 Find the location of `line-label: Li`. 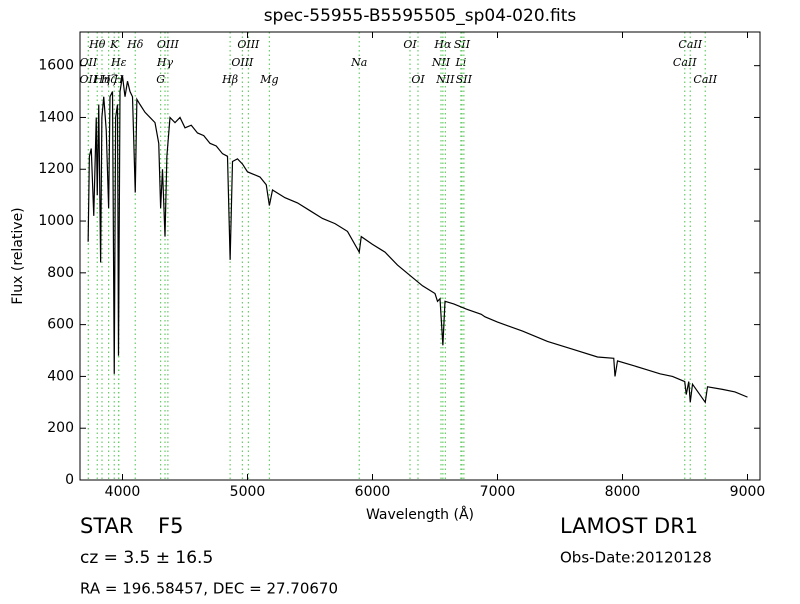

line-label: Li is located at coordinates (460, 62).